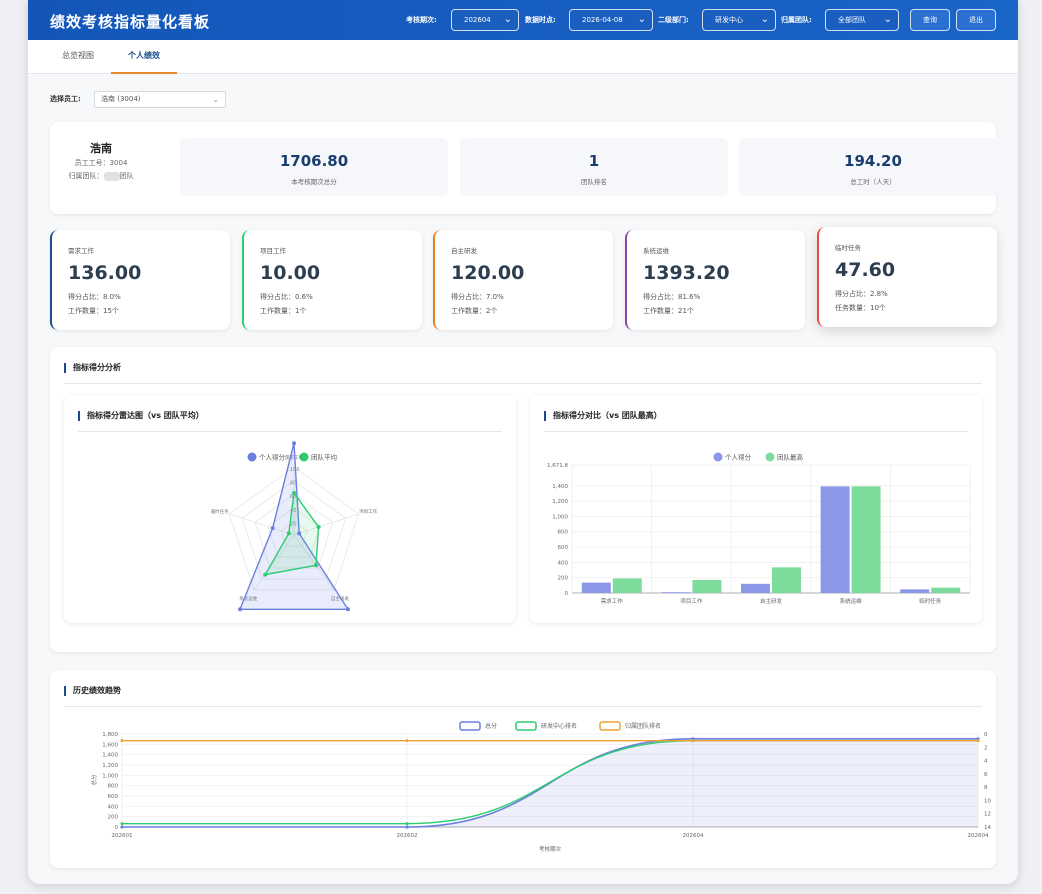 The height and width of the screenshot is (894, 1042). Describe the element at coordinates (273, 251) in the screenshot. I see `metric-title: 项目工作` at that location.